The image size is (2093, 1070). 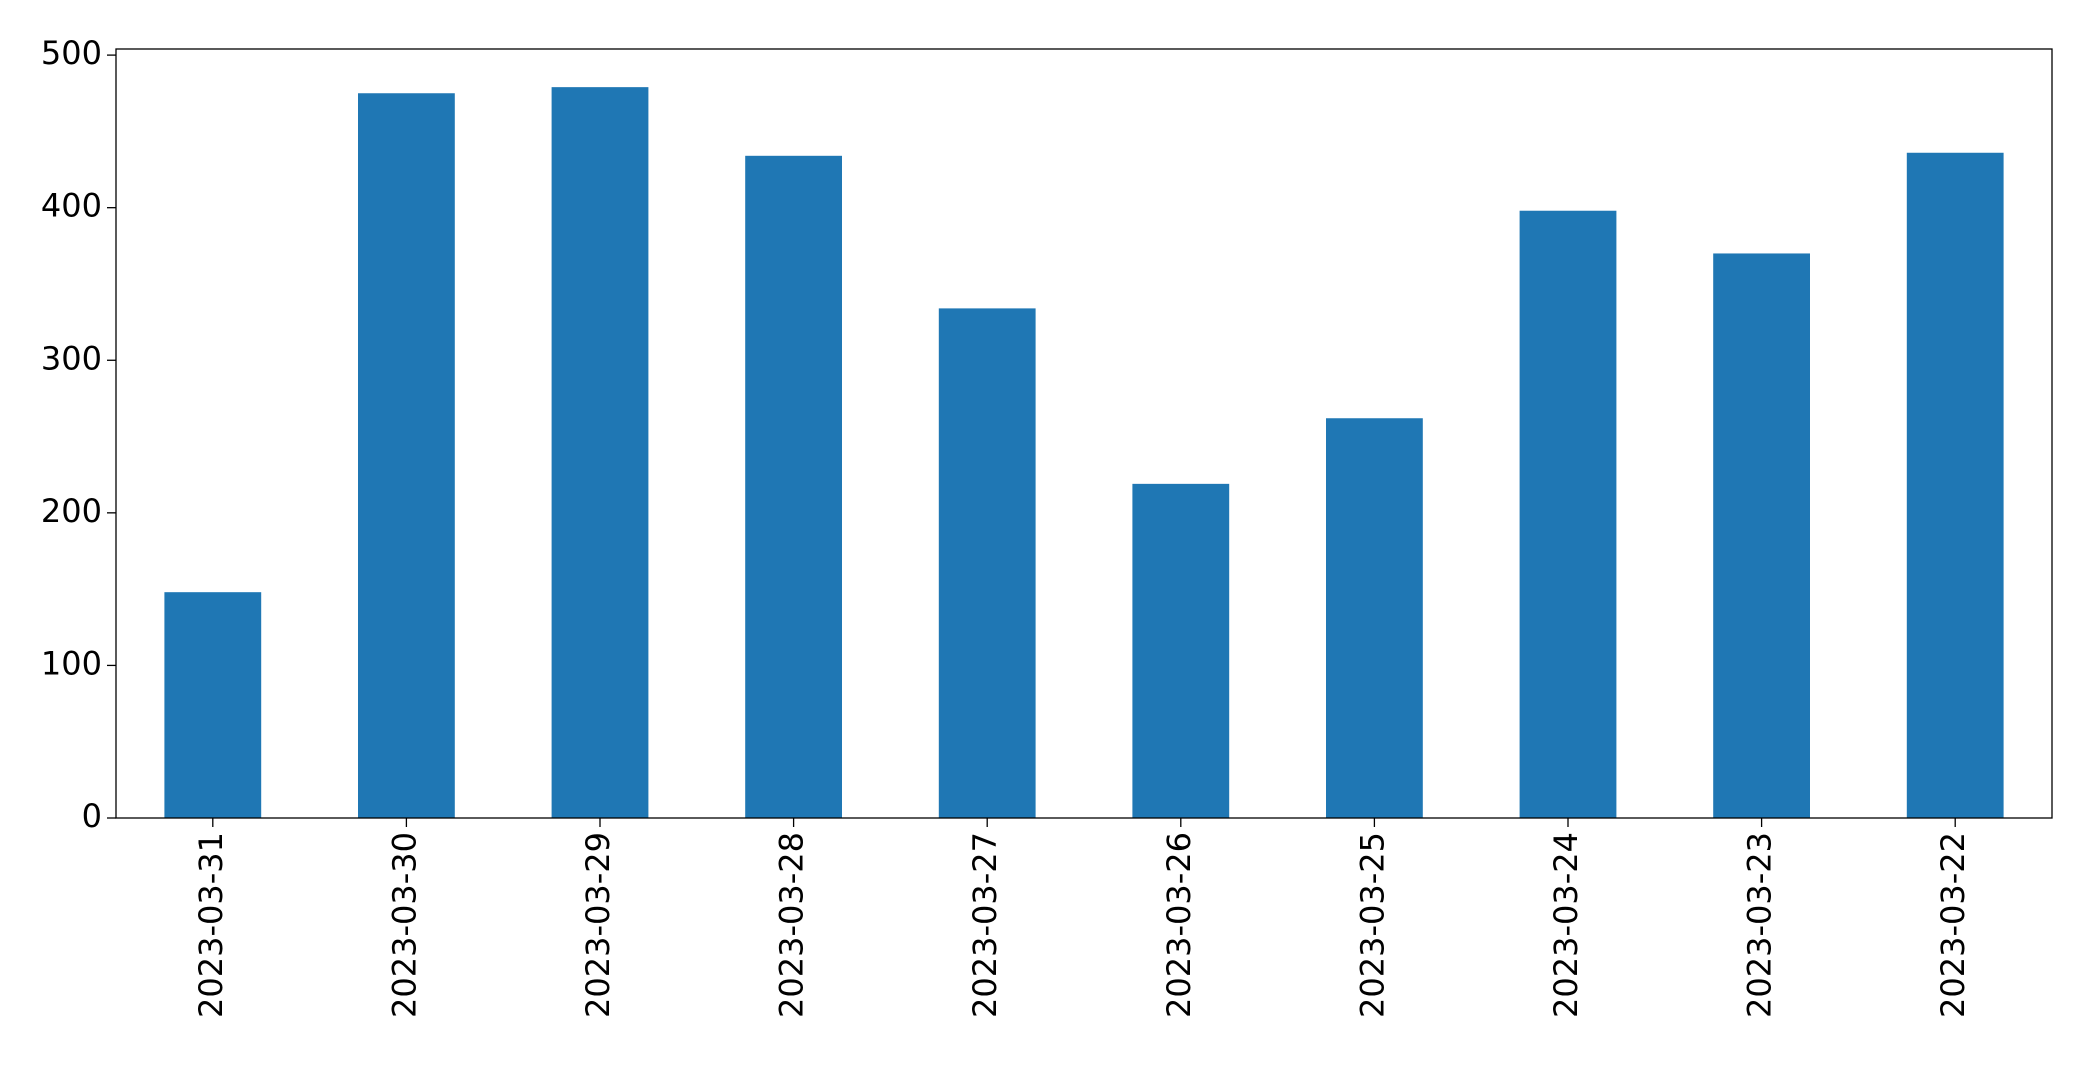 I want to click on x-tick-label: 2023-03-29, so click(x=598, y=925).